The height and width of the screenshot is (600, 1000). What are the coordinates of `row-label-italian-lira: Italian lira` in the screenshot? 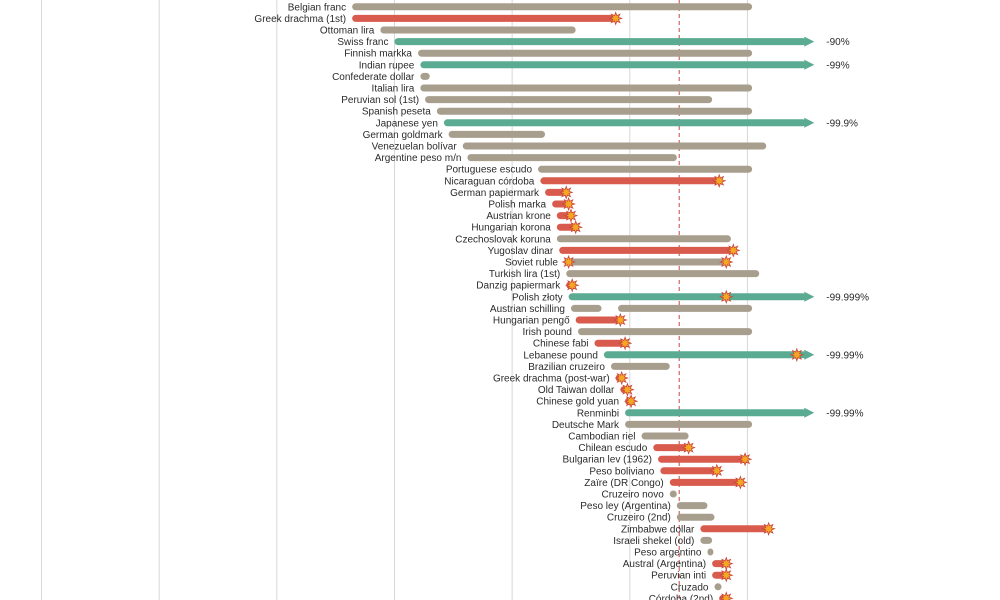 It's located at (393, 89).